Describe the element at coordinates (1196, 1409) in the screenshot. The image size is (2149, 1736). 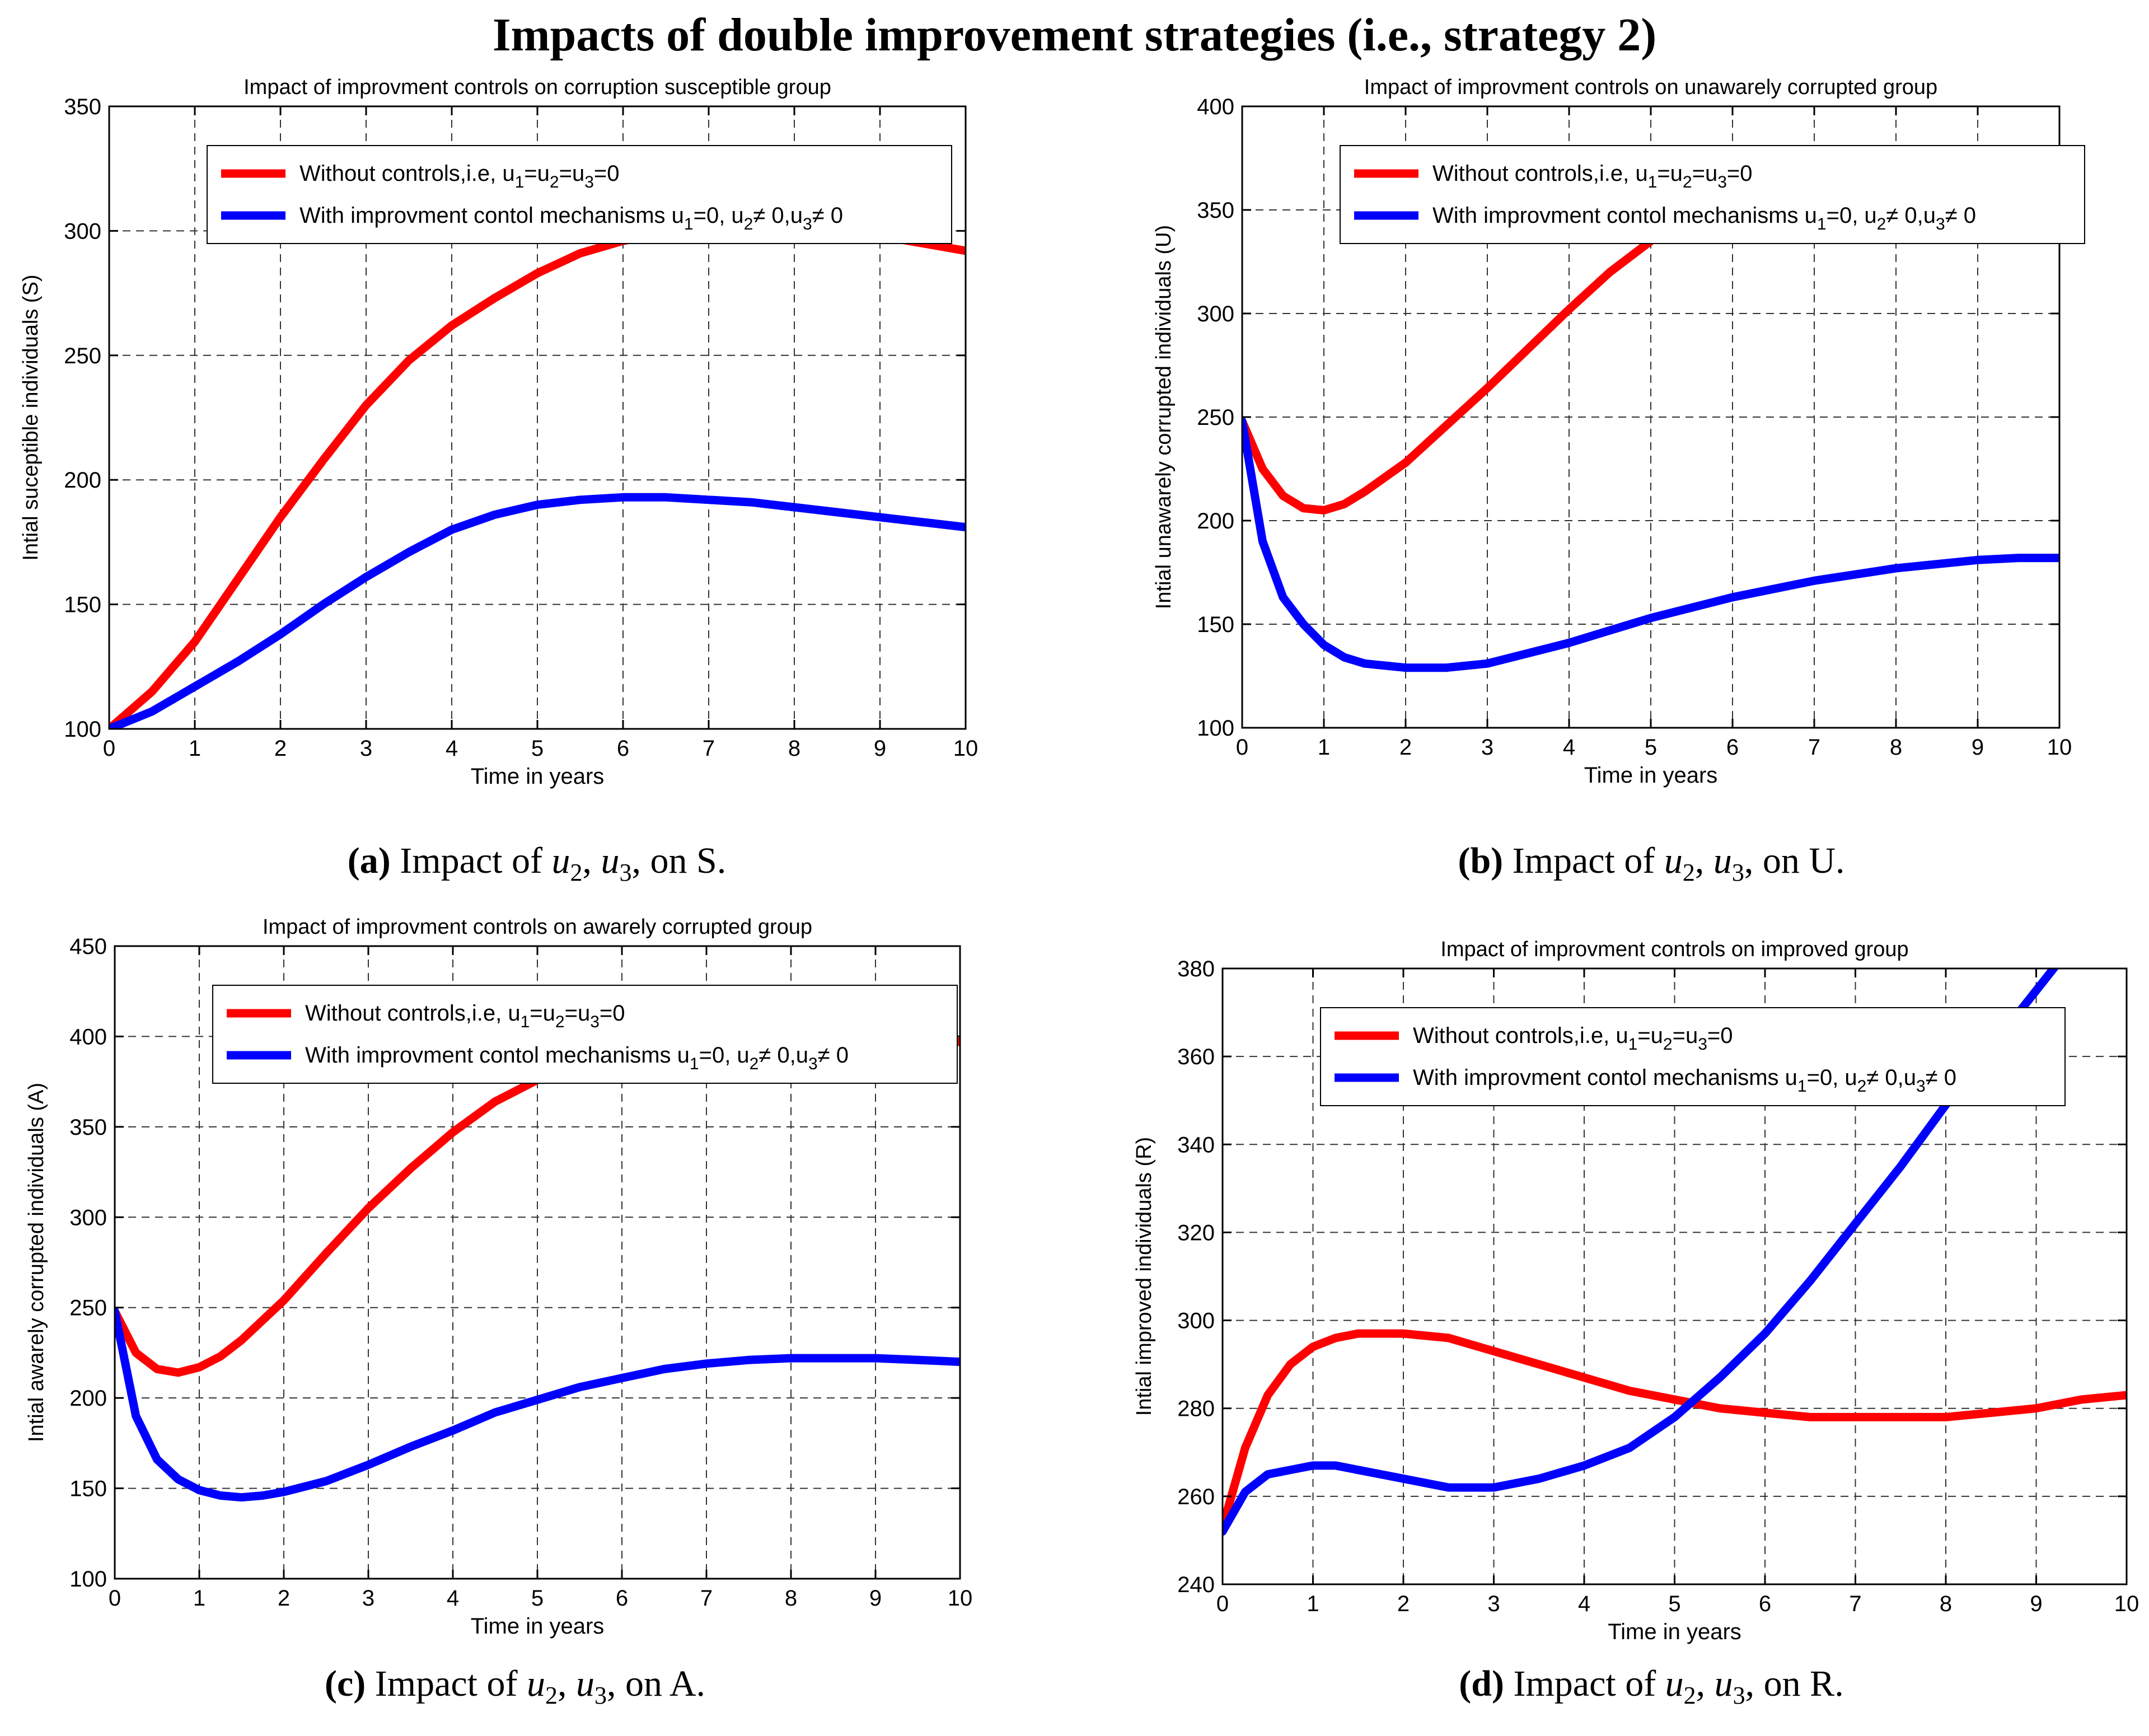
I see `y-tick-label: 280` at that location.